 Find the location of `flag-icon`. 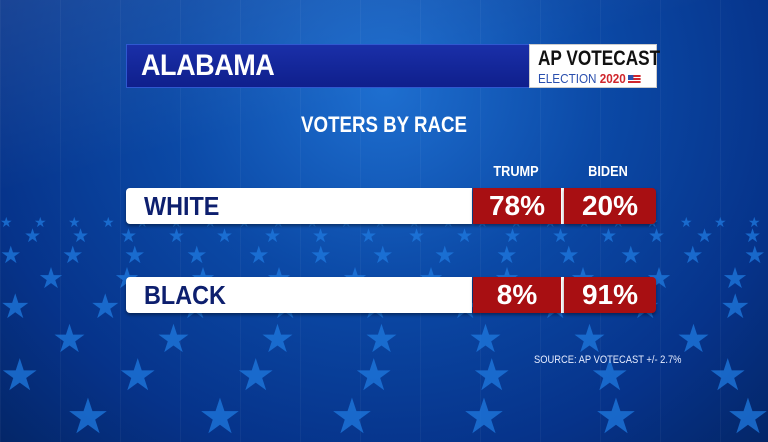

flag-icon is located at coordinates (634, 80).